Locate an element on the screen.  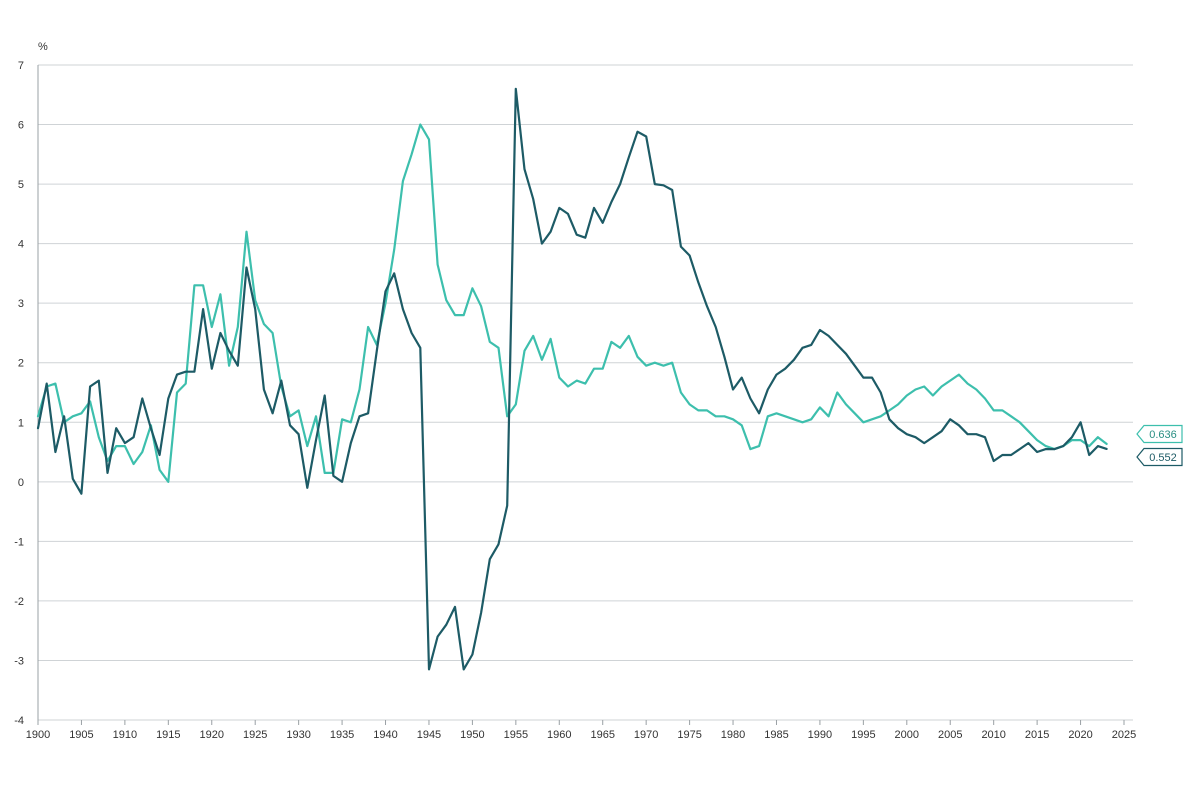
x-tick-label: 2025 is located at coordinates (1124, 735).